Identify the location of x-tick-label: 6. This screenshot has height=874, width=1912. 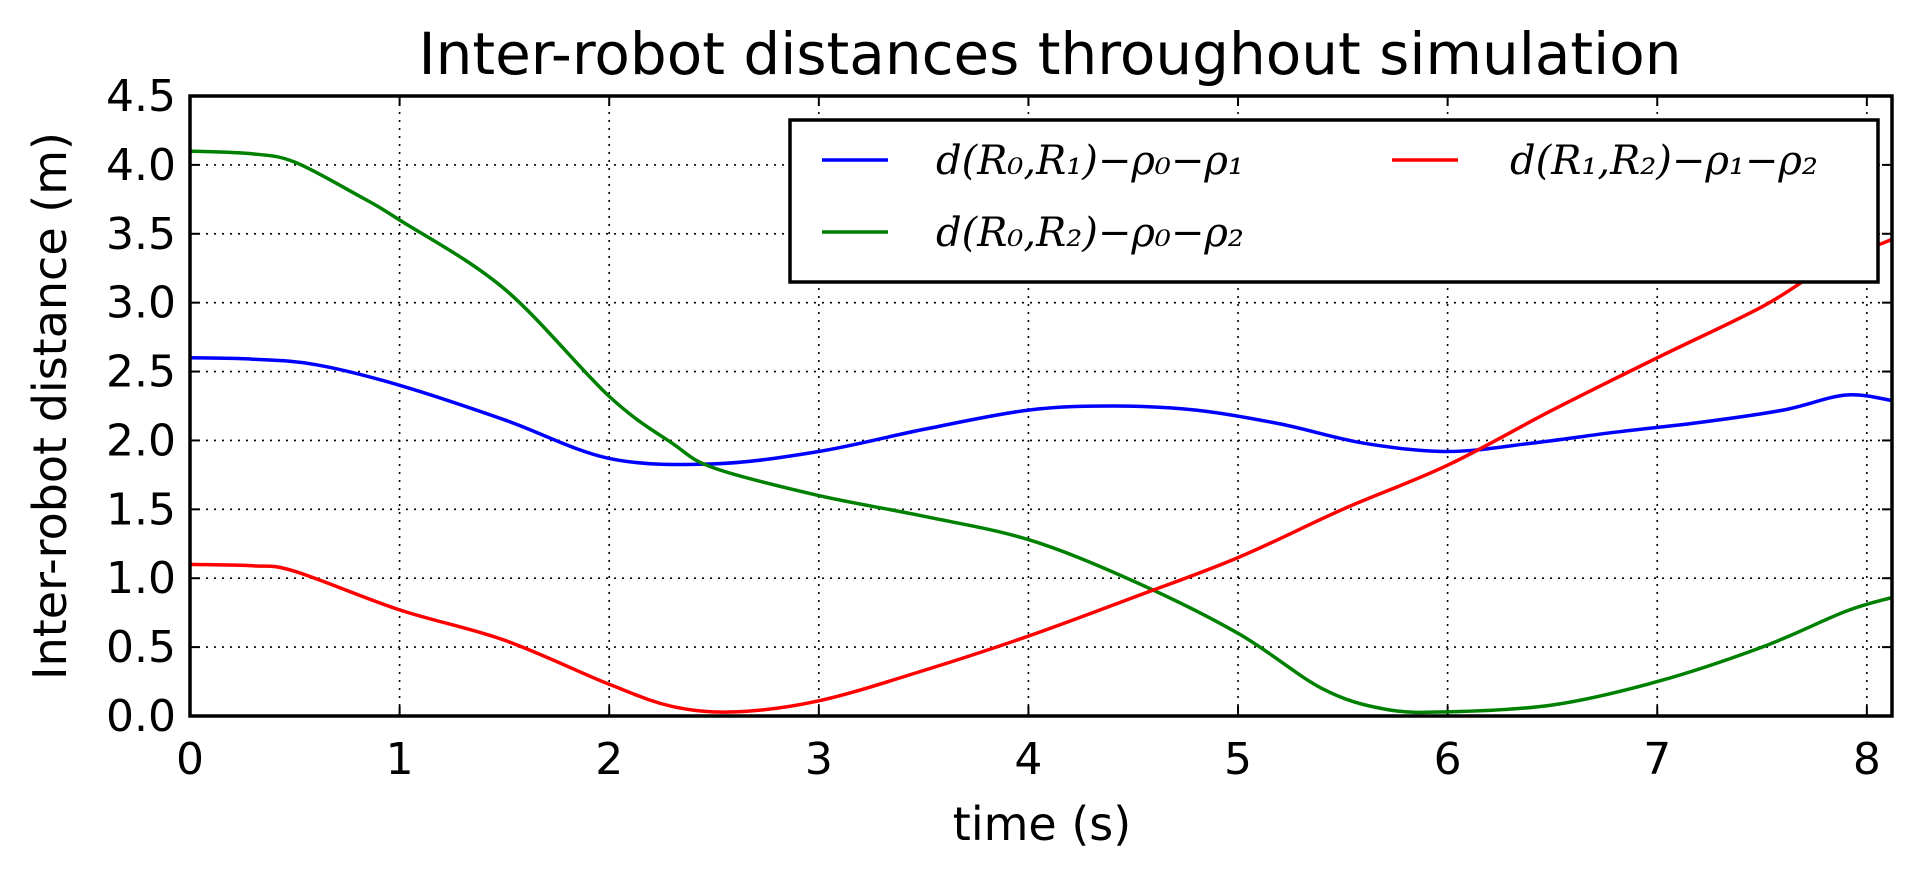
(1448, 759).